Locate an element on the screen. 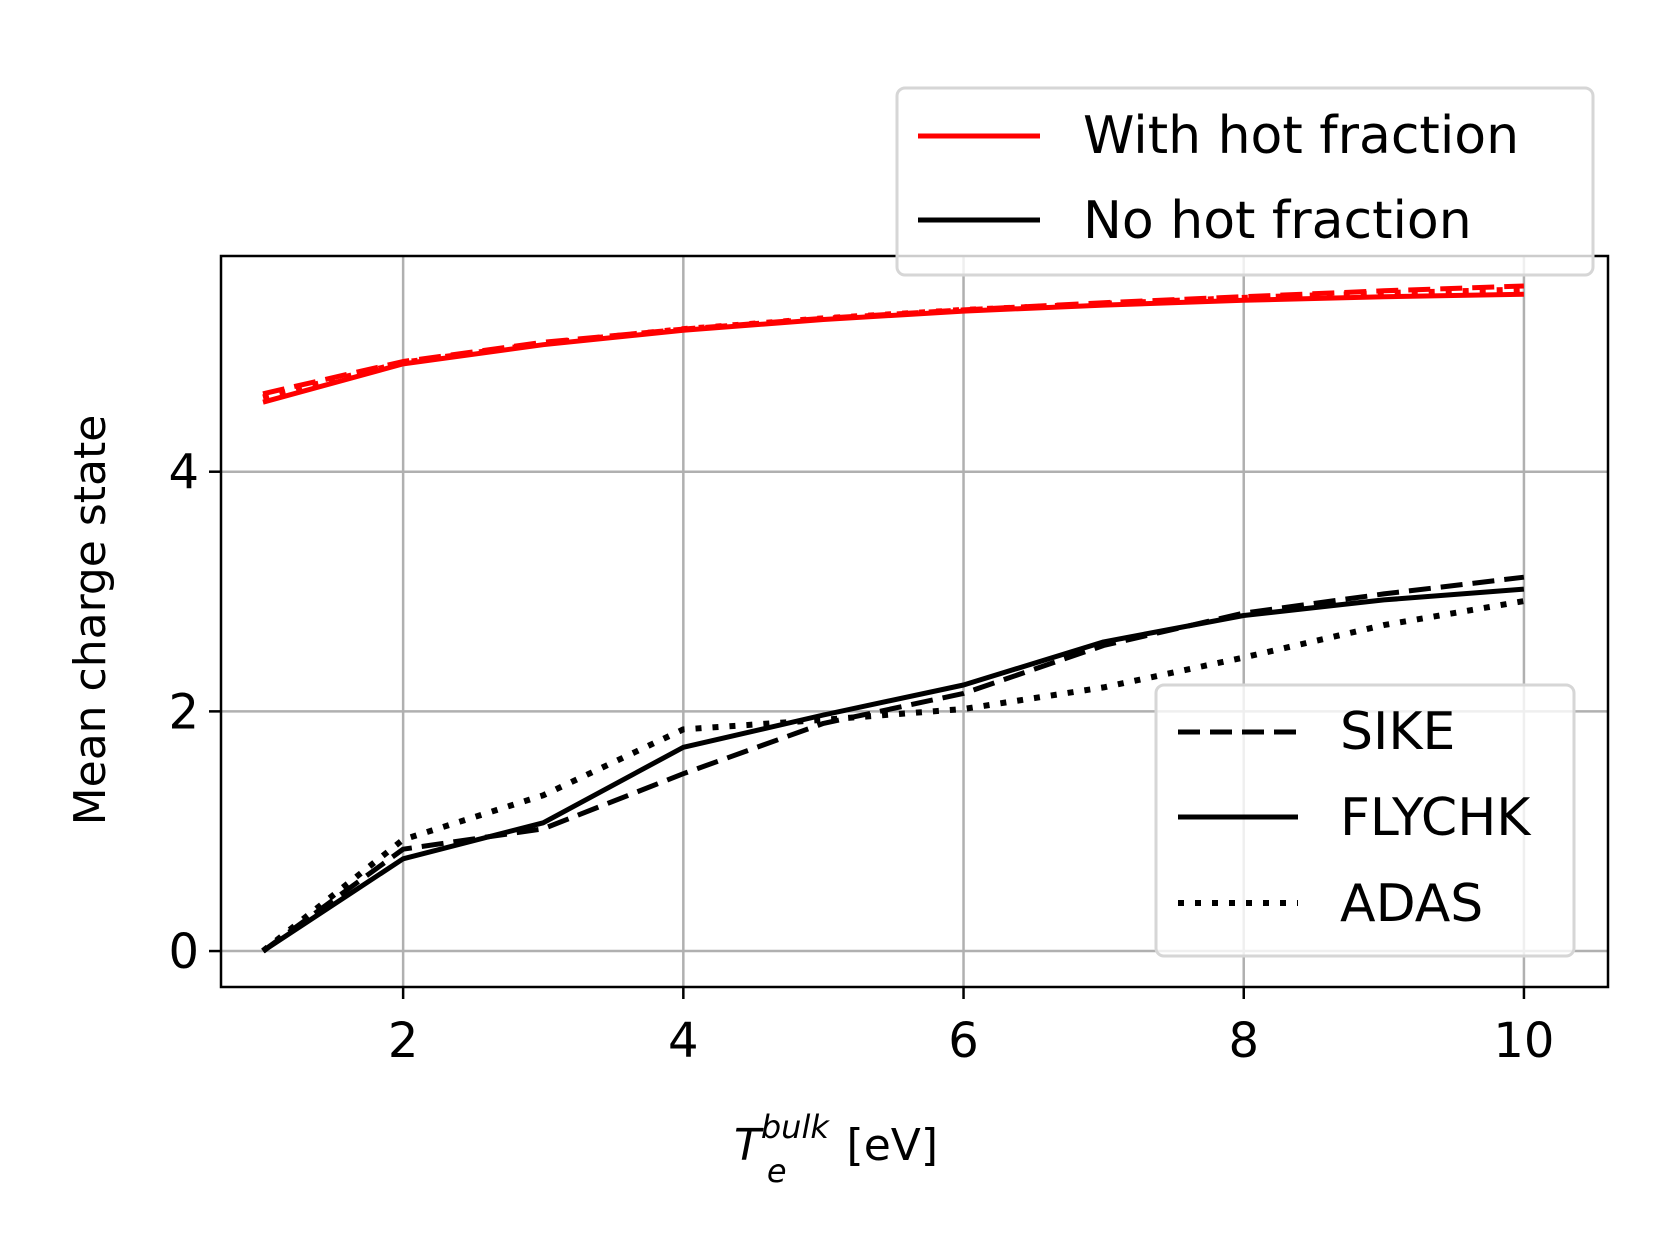  y-tick-label: 4 is located at coordinates (183, 473).